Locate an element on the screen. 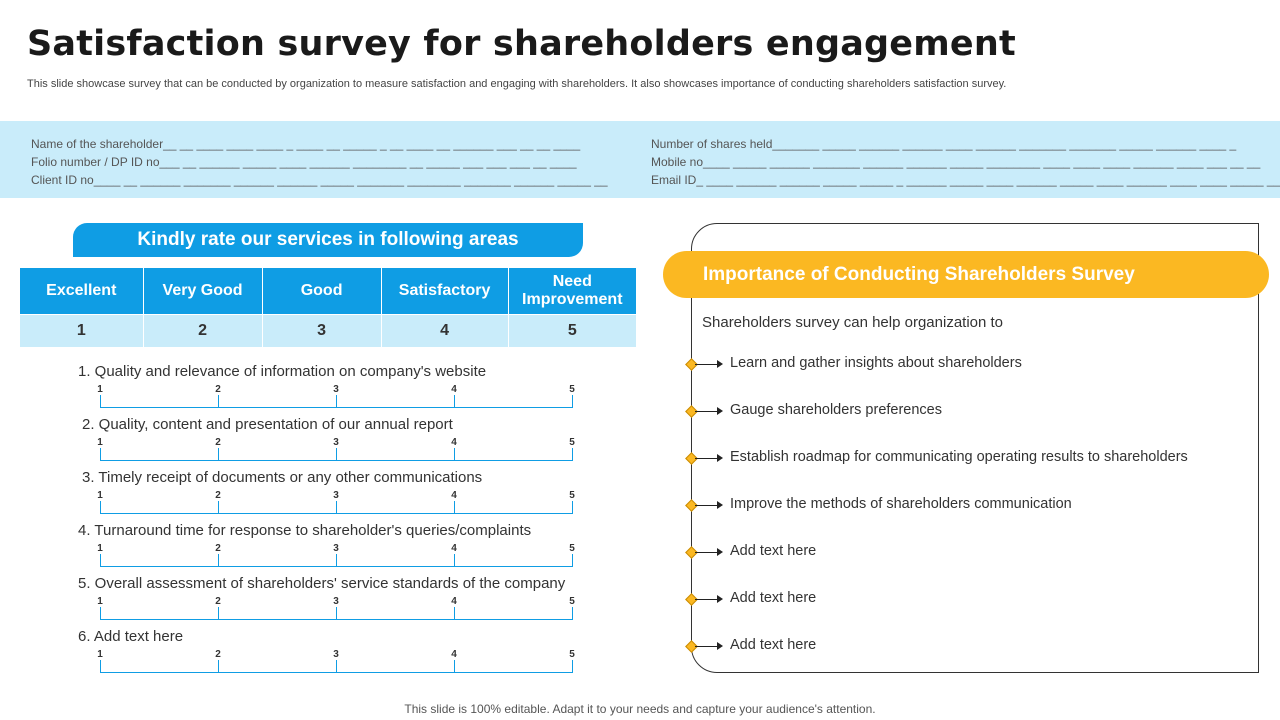 This screenshot has height=720, width=1280. rating-scale-6: 1 2 3 4 5 is located at coordinates (336, 661).